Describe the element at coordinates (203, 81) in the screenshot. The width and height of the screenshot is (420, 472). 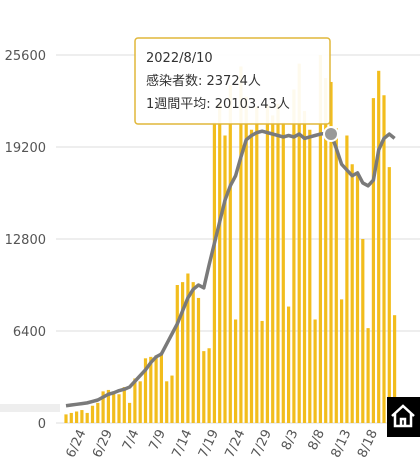
I see `tooltip-line: 感染者数: 23724人` at that location.